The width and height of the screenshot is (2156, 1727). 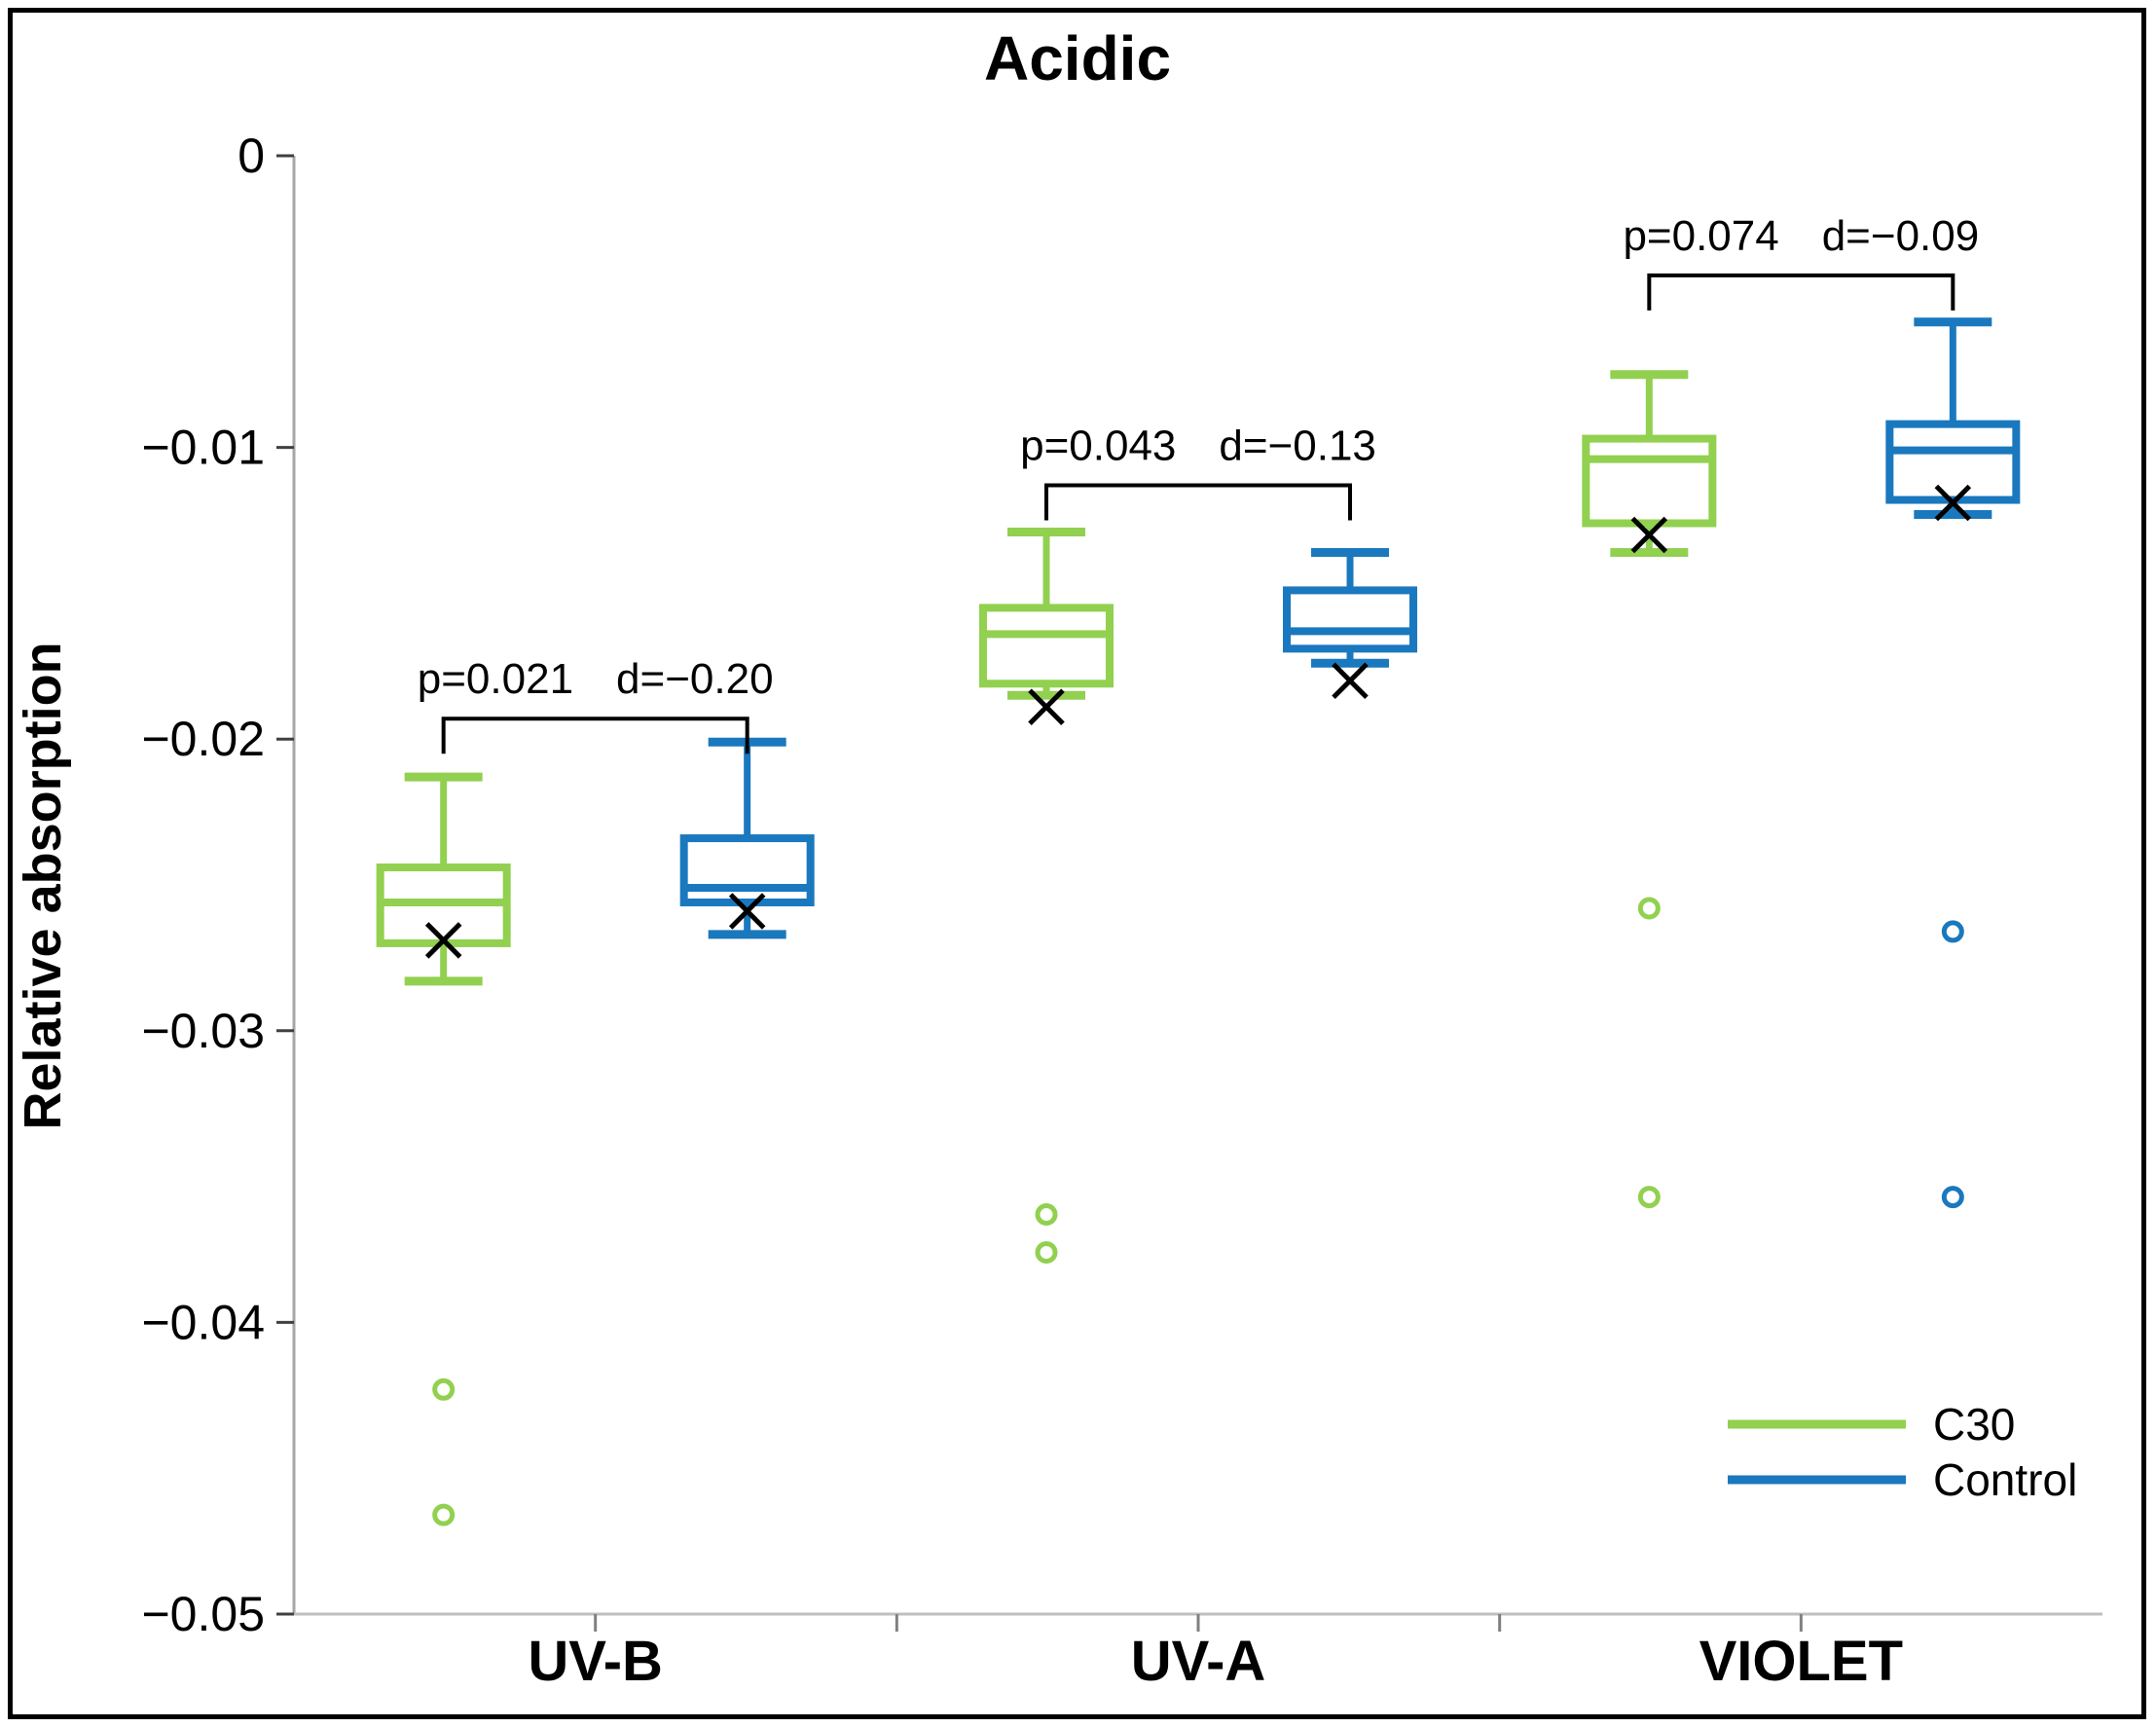 What do you see at coordinates (1077, 58) in the screenshot?
I see `chart-title: Acidic` at bounding box center [1077, 58].